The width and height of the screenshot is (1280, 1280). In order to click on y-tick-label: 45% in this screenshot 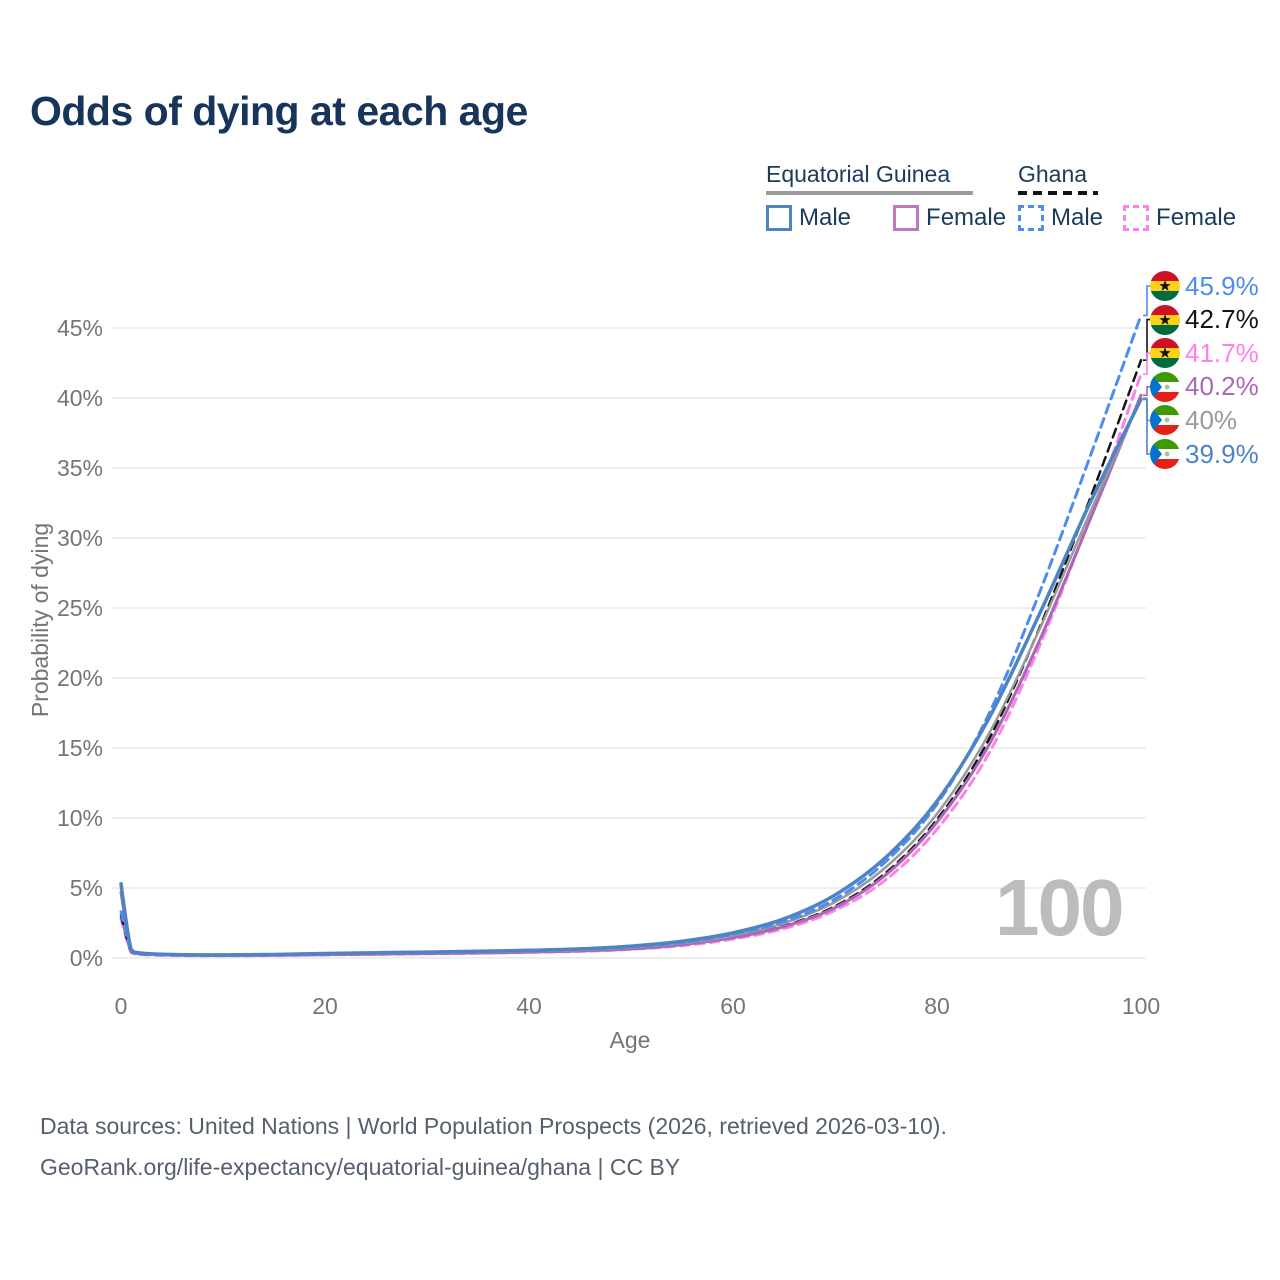, I will do `click(80, 328)`.